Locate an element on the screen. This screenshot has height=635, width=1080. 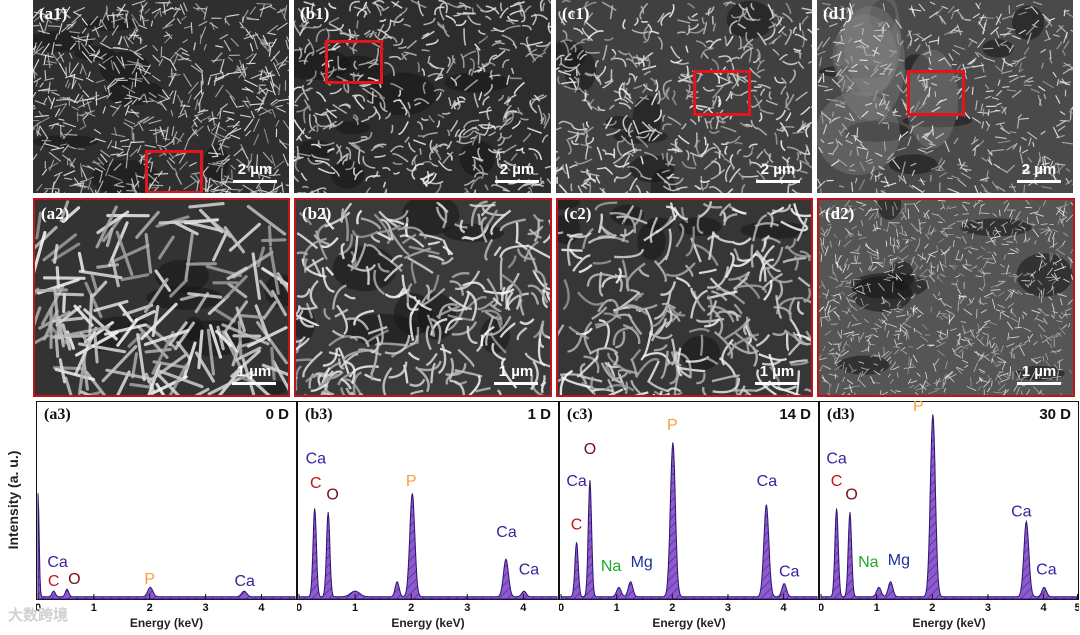
panel-label: (d2) is located at coordinates (840, 213).